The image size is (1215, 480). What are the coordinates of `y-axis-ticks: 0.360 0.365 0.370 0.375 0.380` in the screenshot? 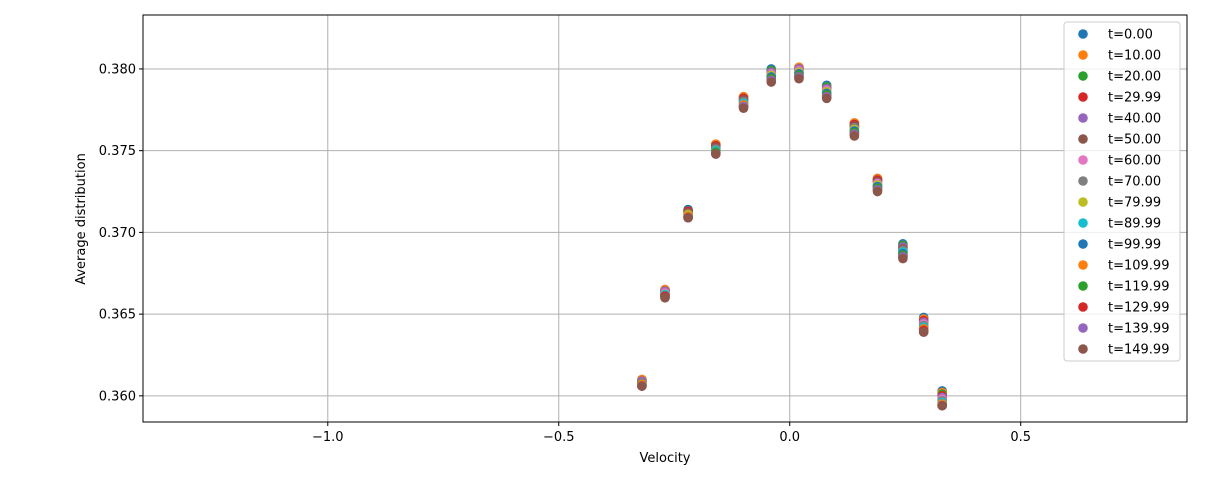 It's located at (121, 233).